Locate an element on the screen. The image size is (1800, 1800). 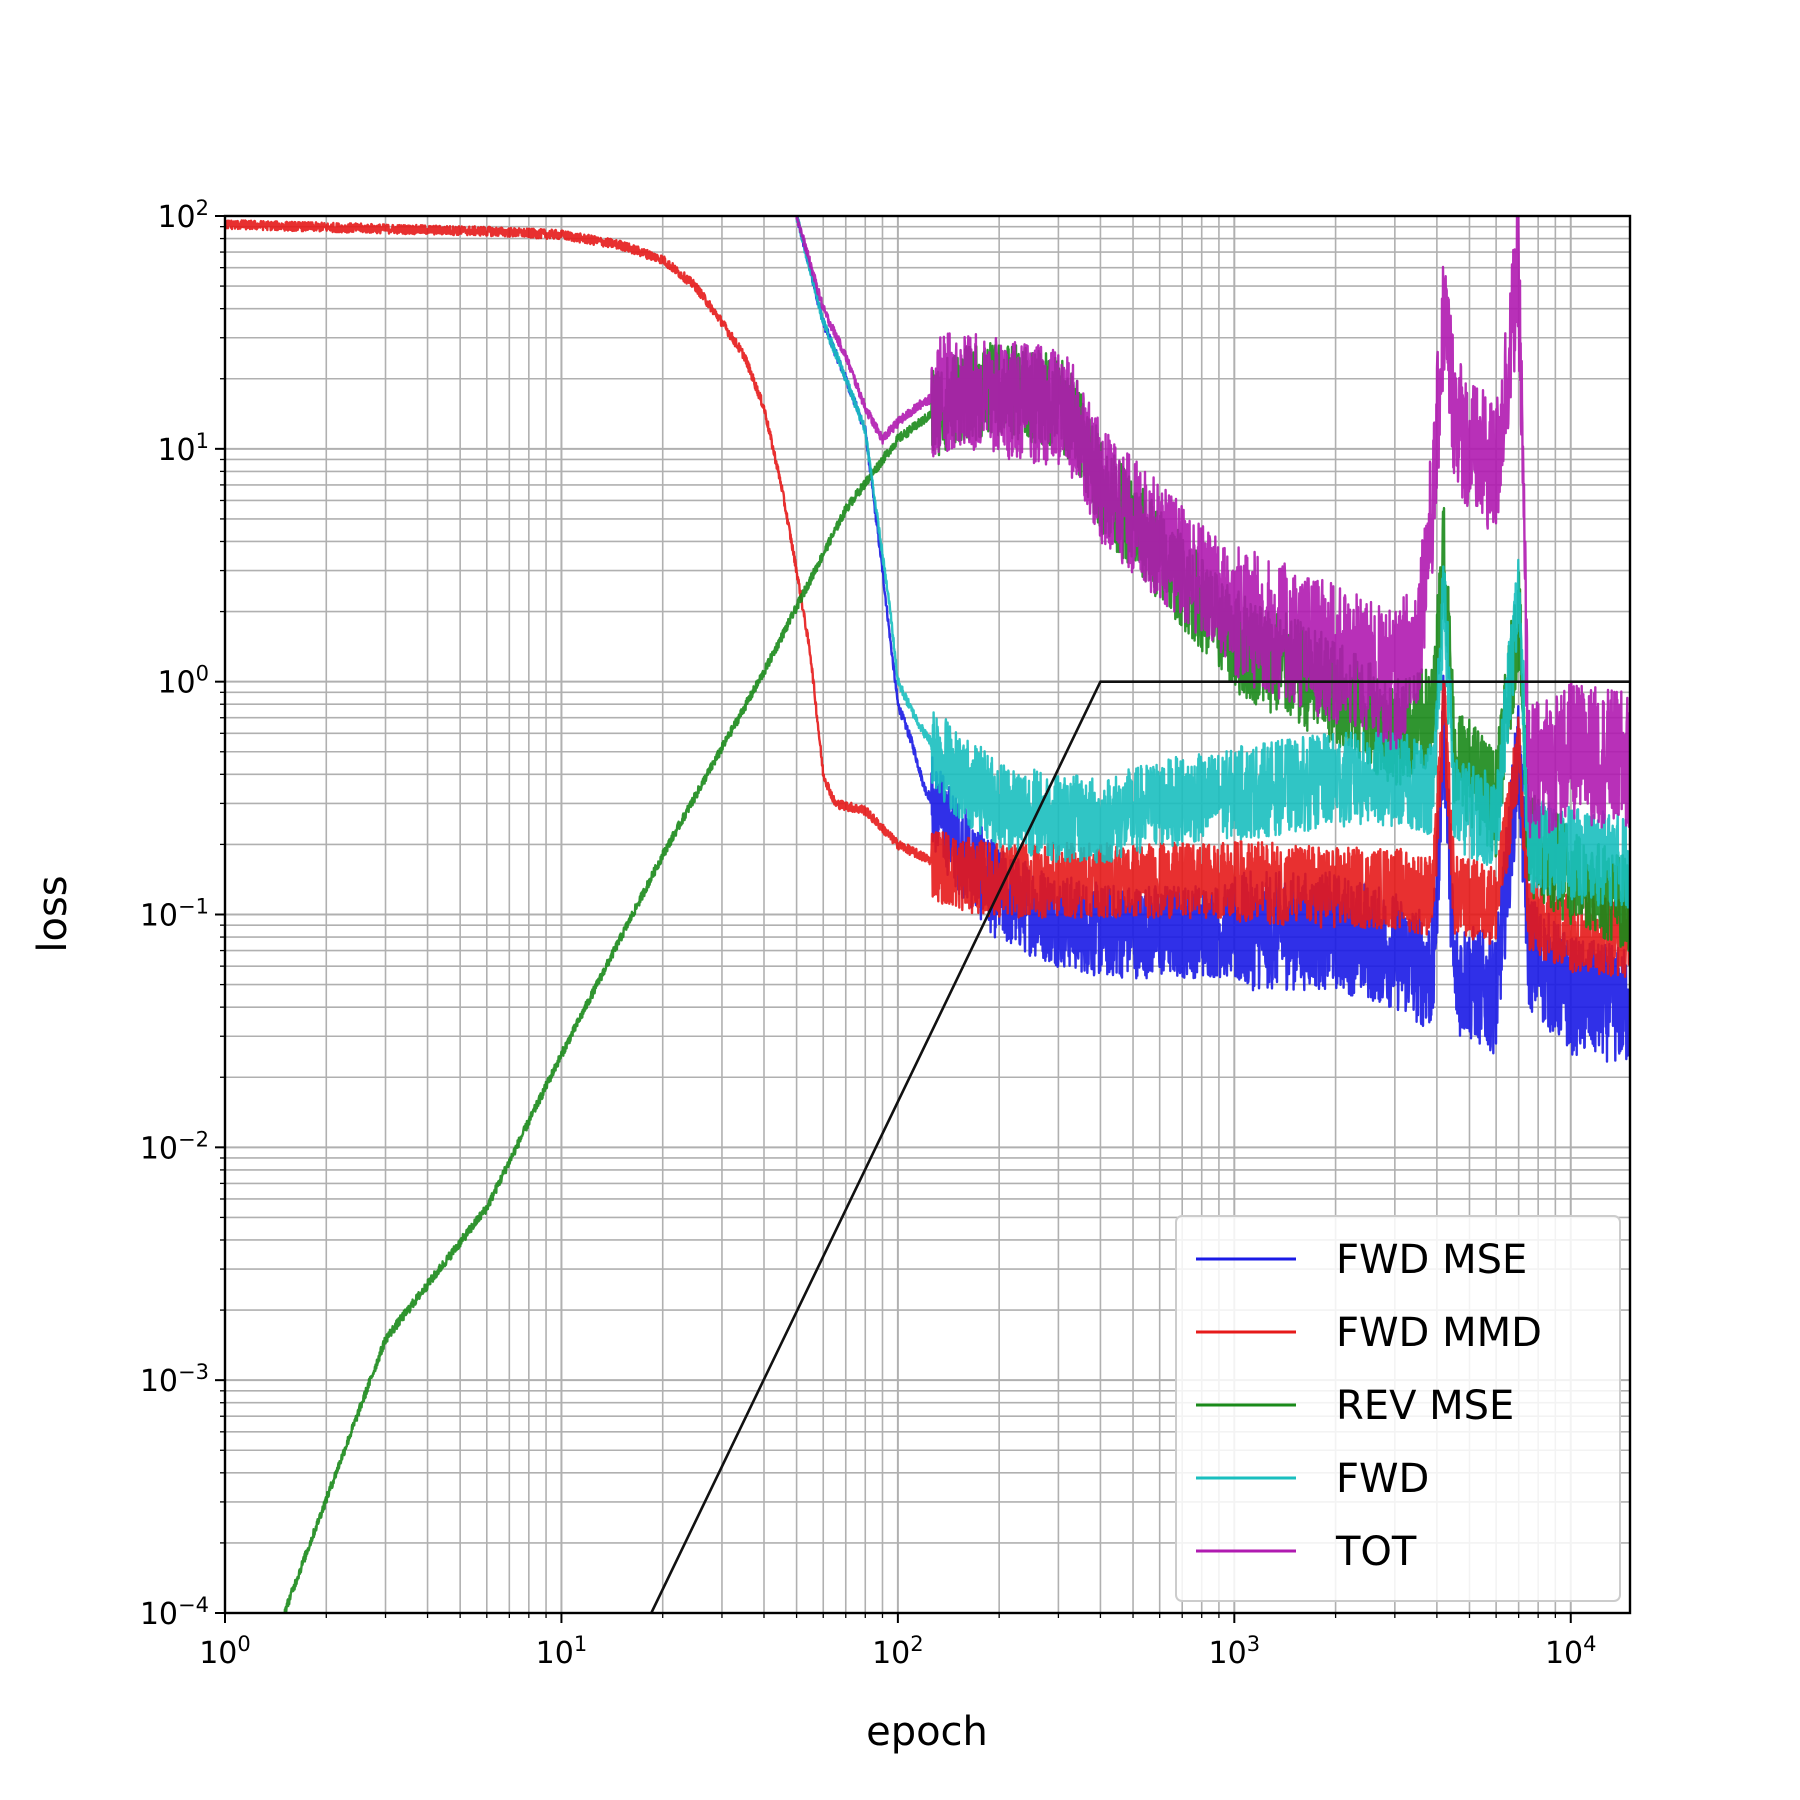
y-axis-title: loss is located at coordinates (53, 913).